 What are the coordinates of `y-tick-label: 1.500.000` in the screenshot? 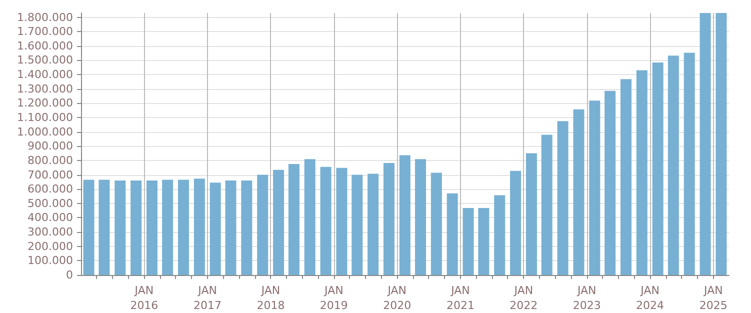 It's located at (45, 60).